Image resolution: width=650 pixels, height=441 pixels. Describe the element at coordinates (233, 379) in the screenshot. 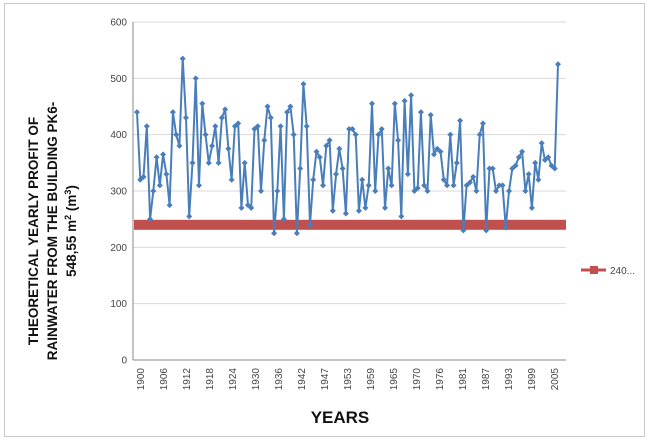

I see `x-tick-label: 1924` at that location.